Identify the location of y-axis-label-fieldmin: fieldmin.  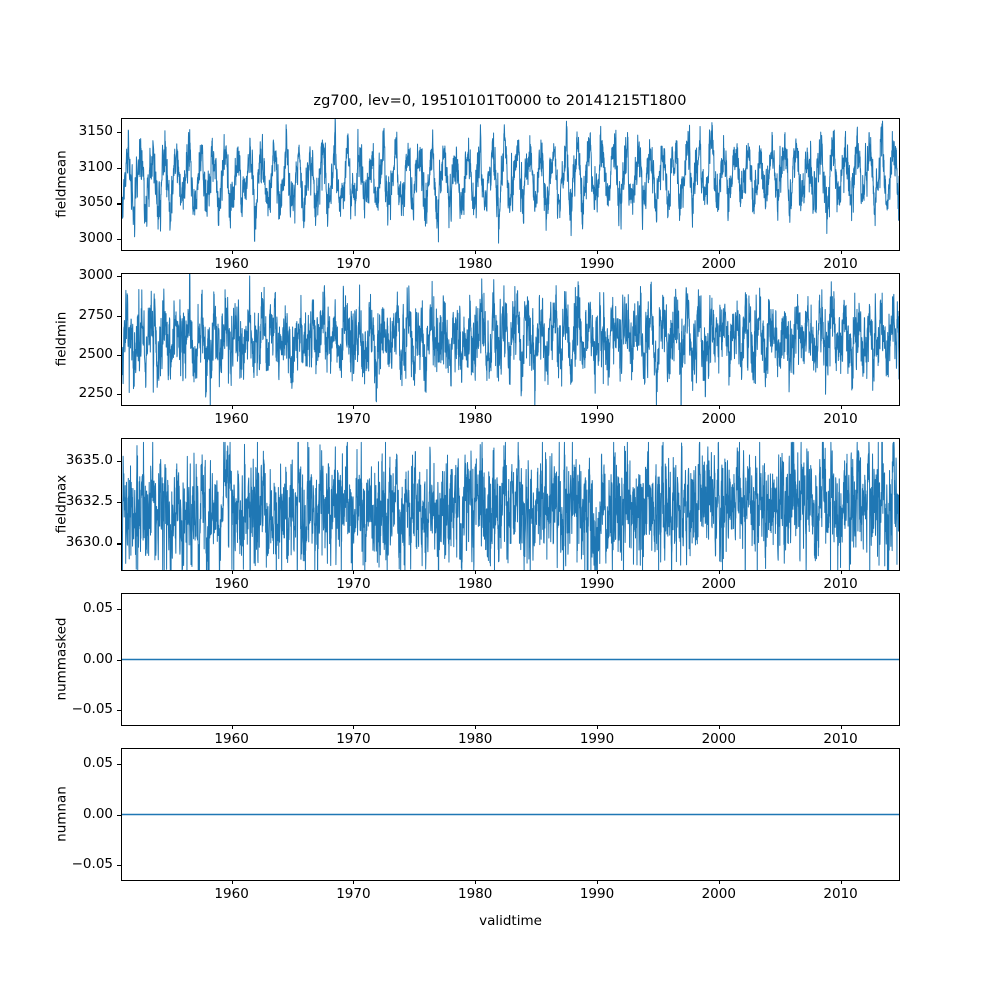
(61, 338).